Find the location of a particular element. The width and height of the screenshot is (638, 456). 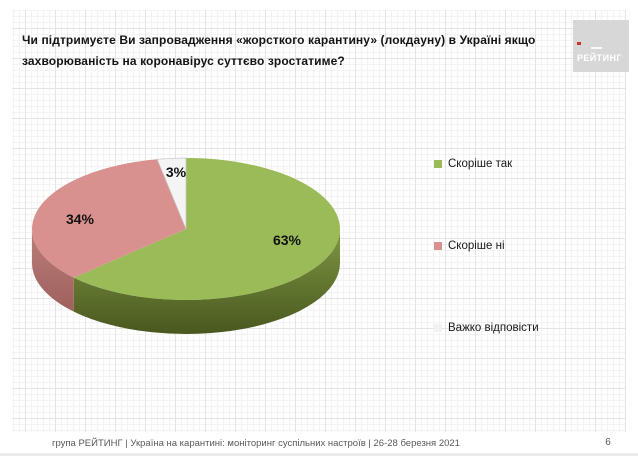

legend-color-swatch-green is located at coordinates (438, 164).